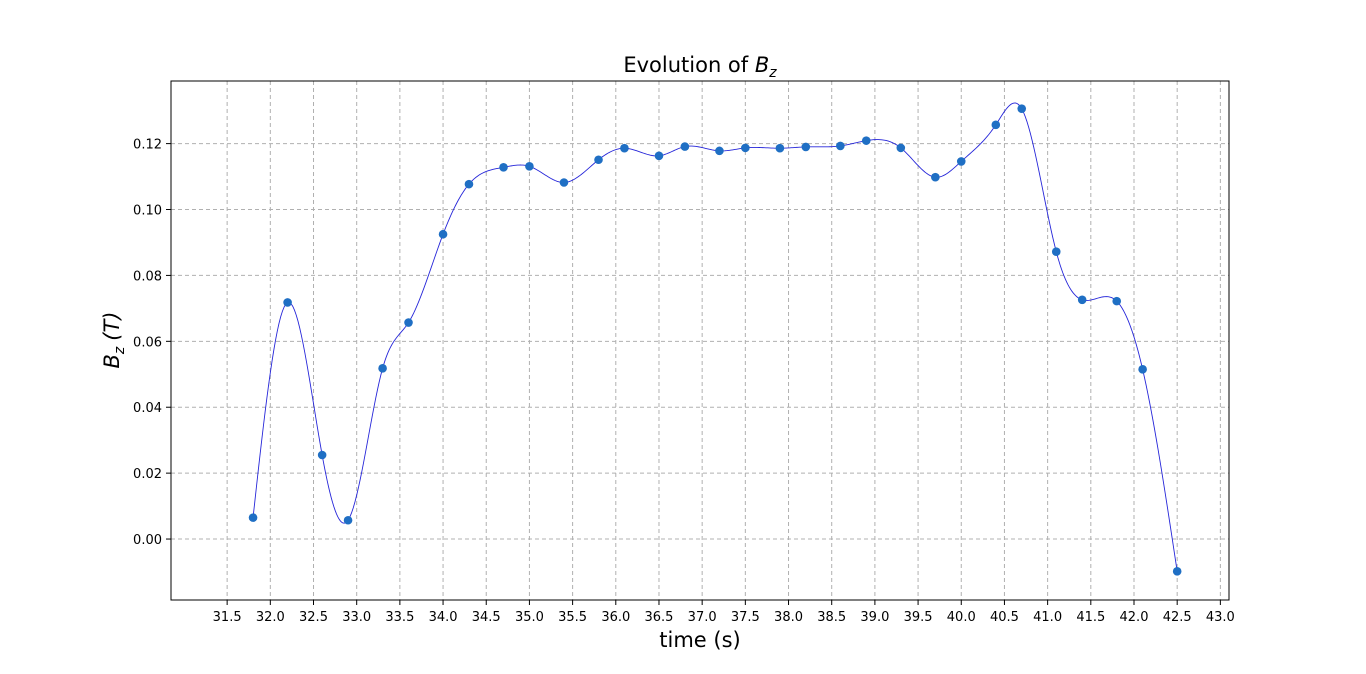 This screenshot has width=1366, height=674. What do you see at coordinates (1177, 617) in the screenshot?
I see `x-tick-label: 42.5` at bounding box center [1177, 617].